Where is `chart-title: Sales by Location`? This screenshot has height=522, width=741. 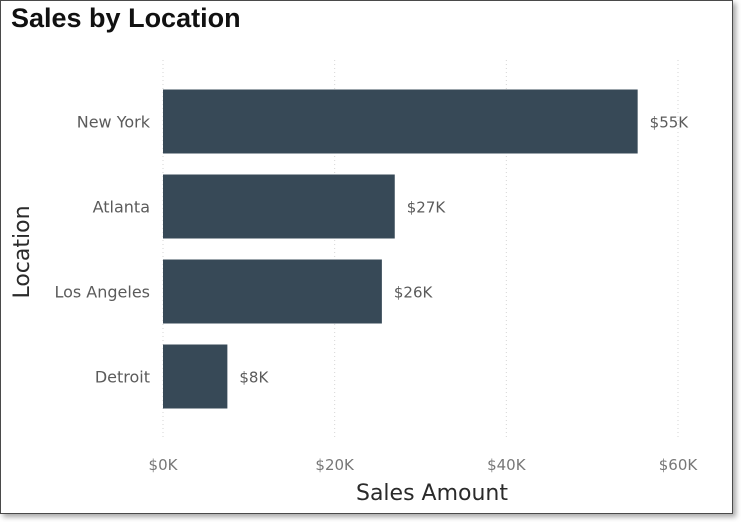
chart-title: Sales by Location is located at coordinates (126, 18).